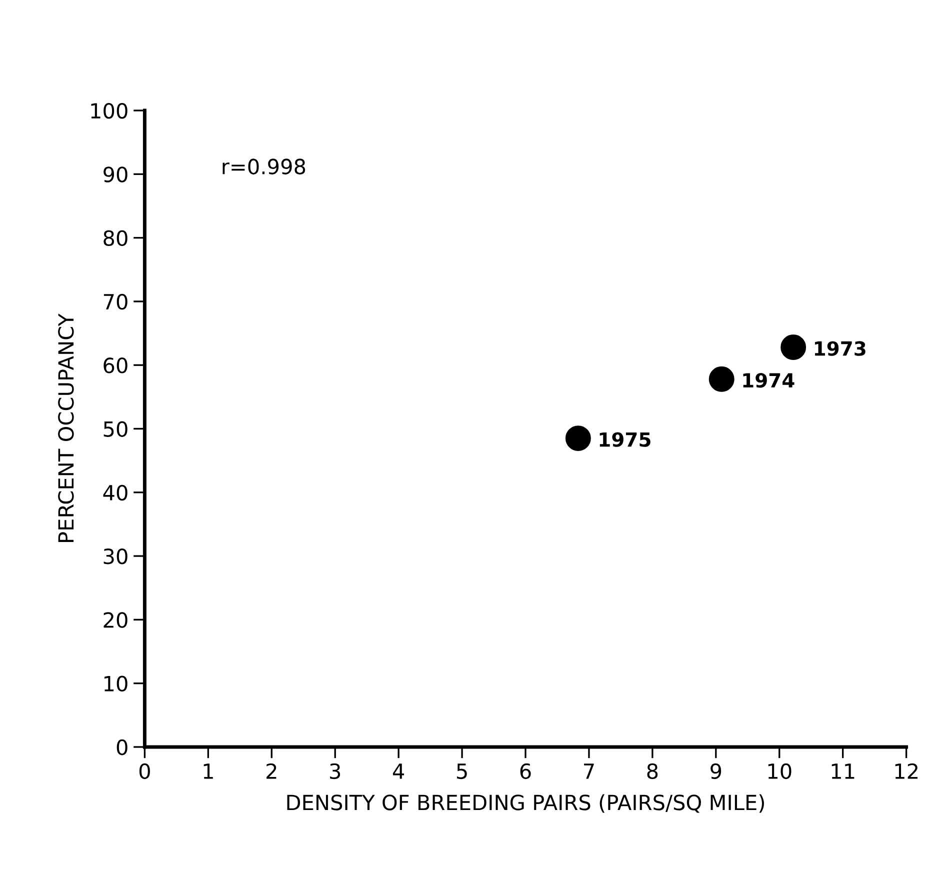  What do you see at coordinates (66, 427) in the screenshot?
I see `y-axis-title: PERCENT OCCUPANCY` at bounding box center [66, 427].